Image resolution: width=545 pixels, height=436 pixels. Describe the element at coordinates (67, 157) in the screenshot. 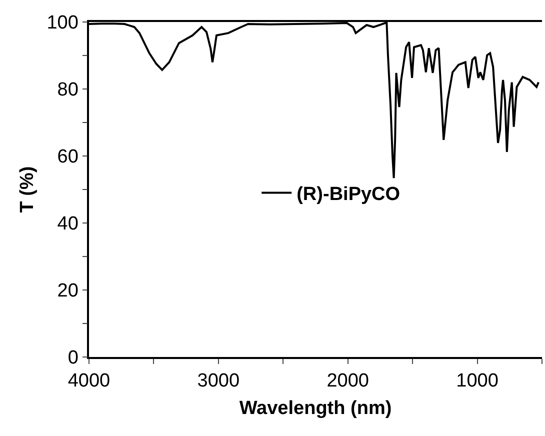

I see `y-tick-label: 60` at that location.